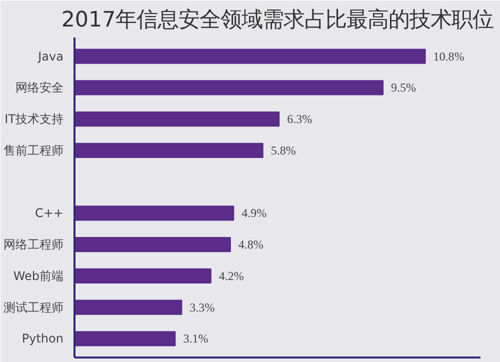  What do you see at coordinates (38, 275) in the screenshot?
I see `y-tick-label: Web前端` at bounding box center [38, 275].